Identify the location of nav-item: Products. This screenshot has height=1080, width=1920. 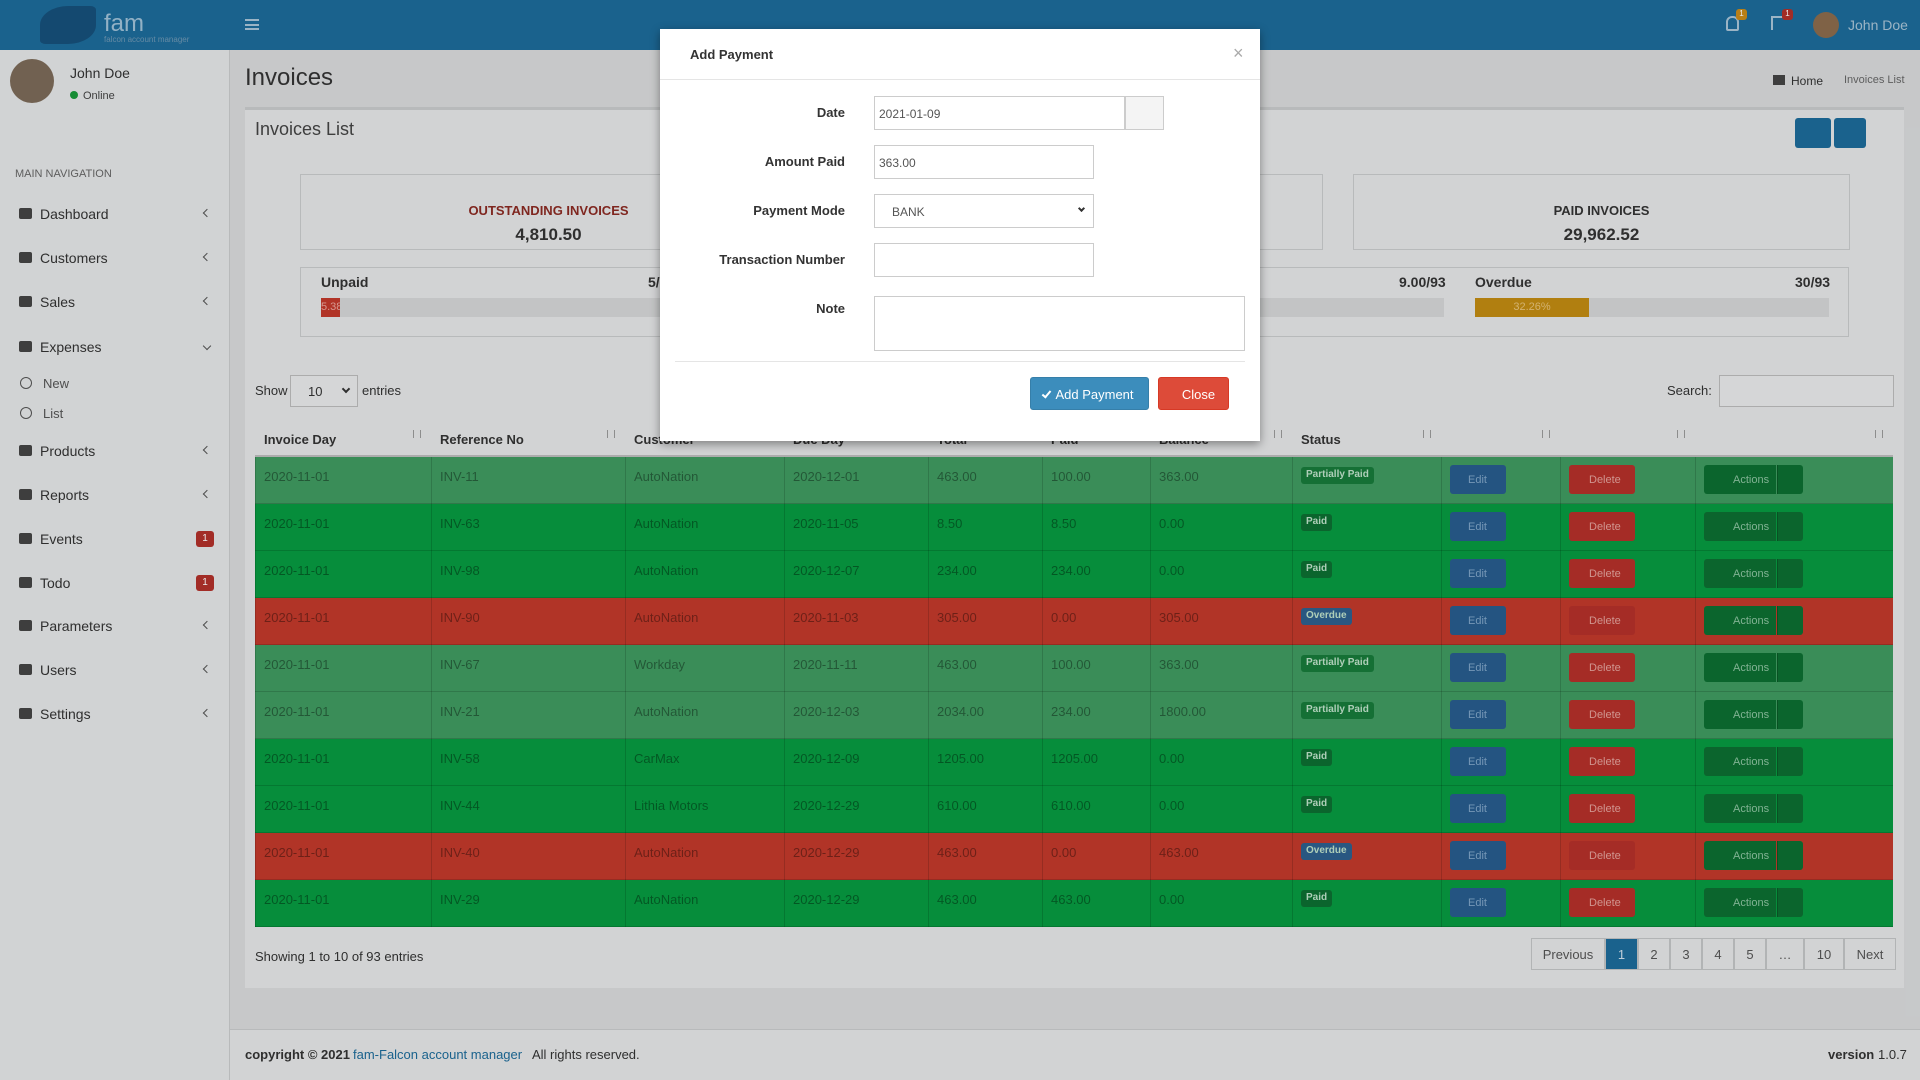
(68, 451).